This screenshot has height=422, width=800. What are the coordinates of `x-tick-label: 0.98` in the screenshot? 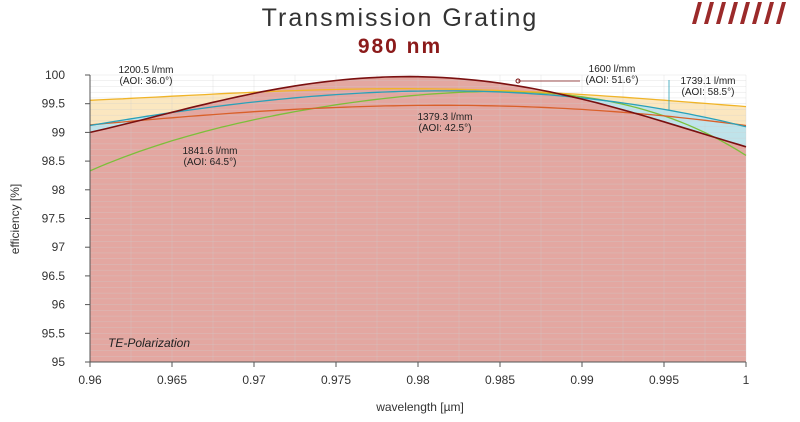 It's located at (418, 380).